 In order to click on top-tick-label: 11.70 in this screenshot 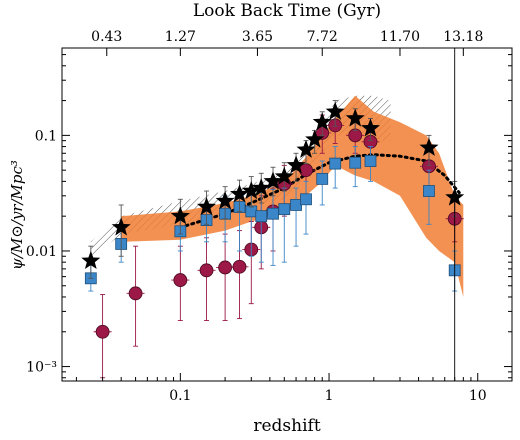, I will do `click(400, 37)`.